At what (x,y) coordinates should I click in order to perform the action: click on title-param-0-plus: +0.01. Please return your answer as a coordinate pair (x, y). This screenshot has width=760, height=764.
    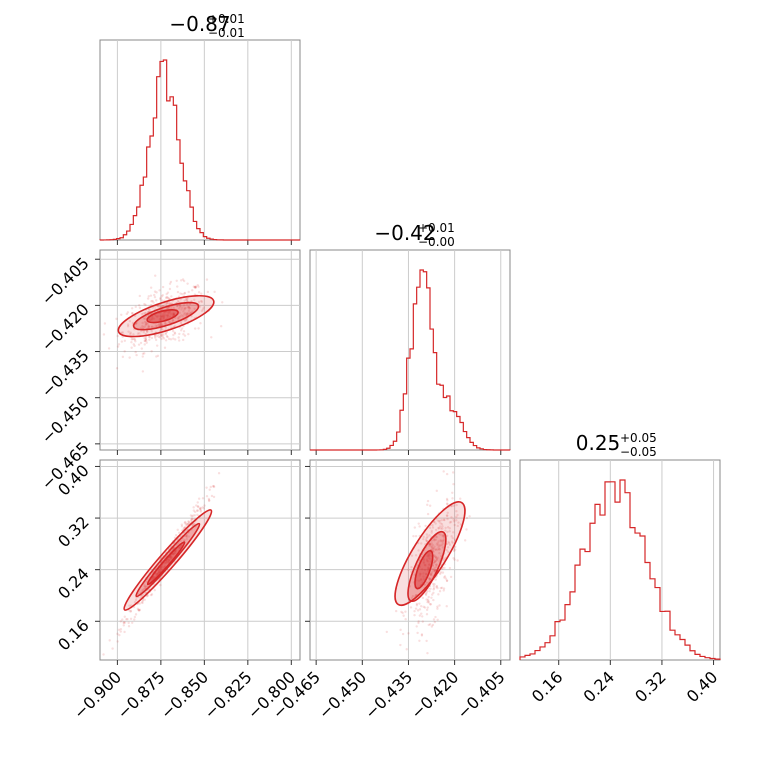
    Looking at the image, I should click on (226, 19).